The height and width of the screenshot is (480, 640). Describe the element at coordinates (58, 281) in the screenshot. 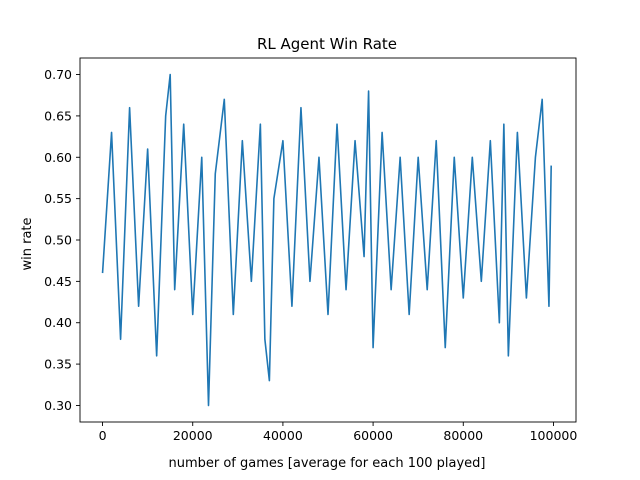

I see `y-tick-label: 0.45` at that location.